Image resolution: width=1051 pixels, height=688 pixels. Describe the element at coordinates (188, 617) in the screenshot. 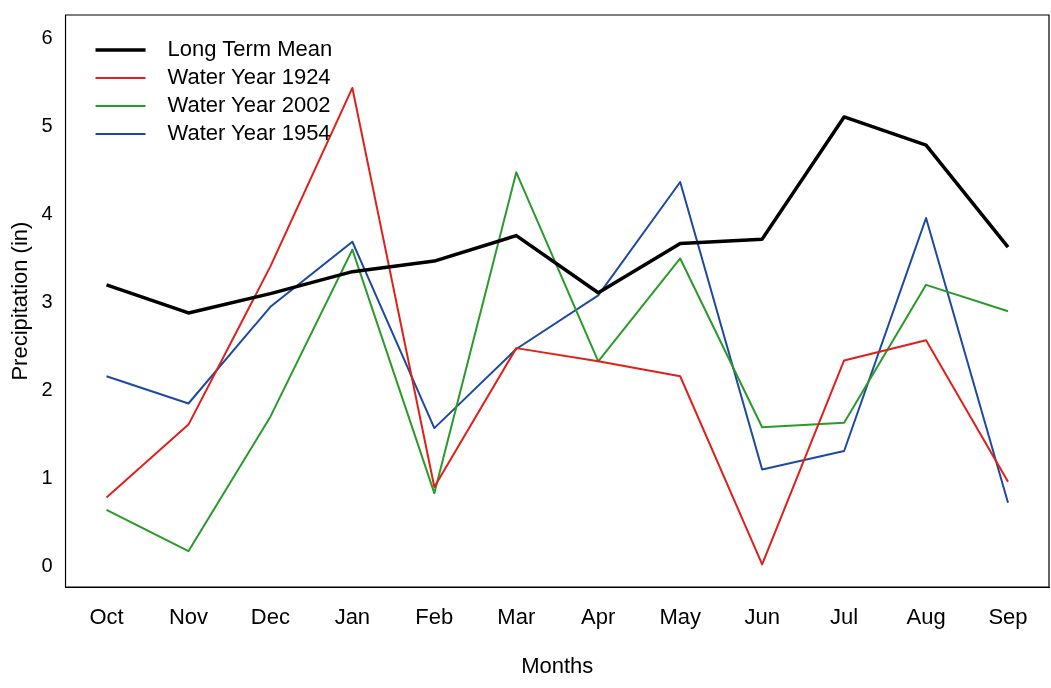

I see `x-tick-label: Nov` at that location.